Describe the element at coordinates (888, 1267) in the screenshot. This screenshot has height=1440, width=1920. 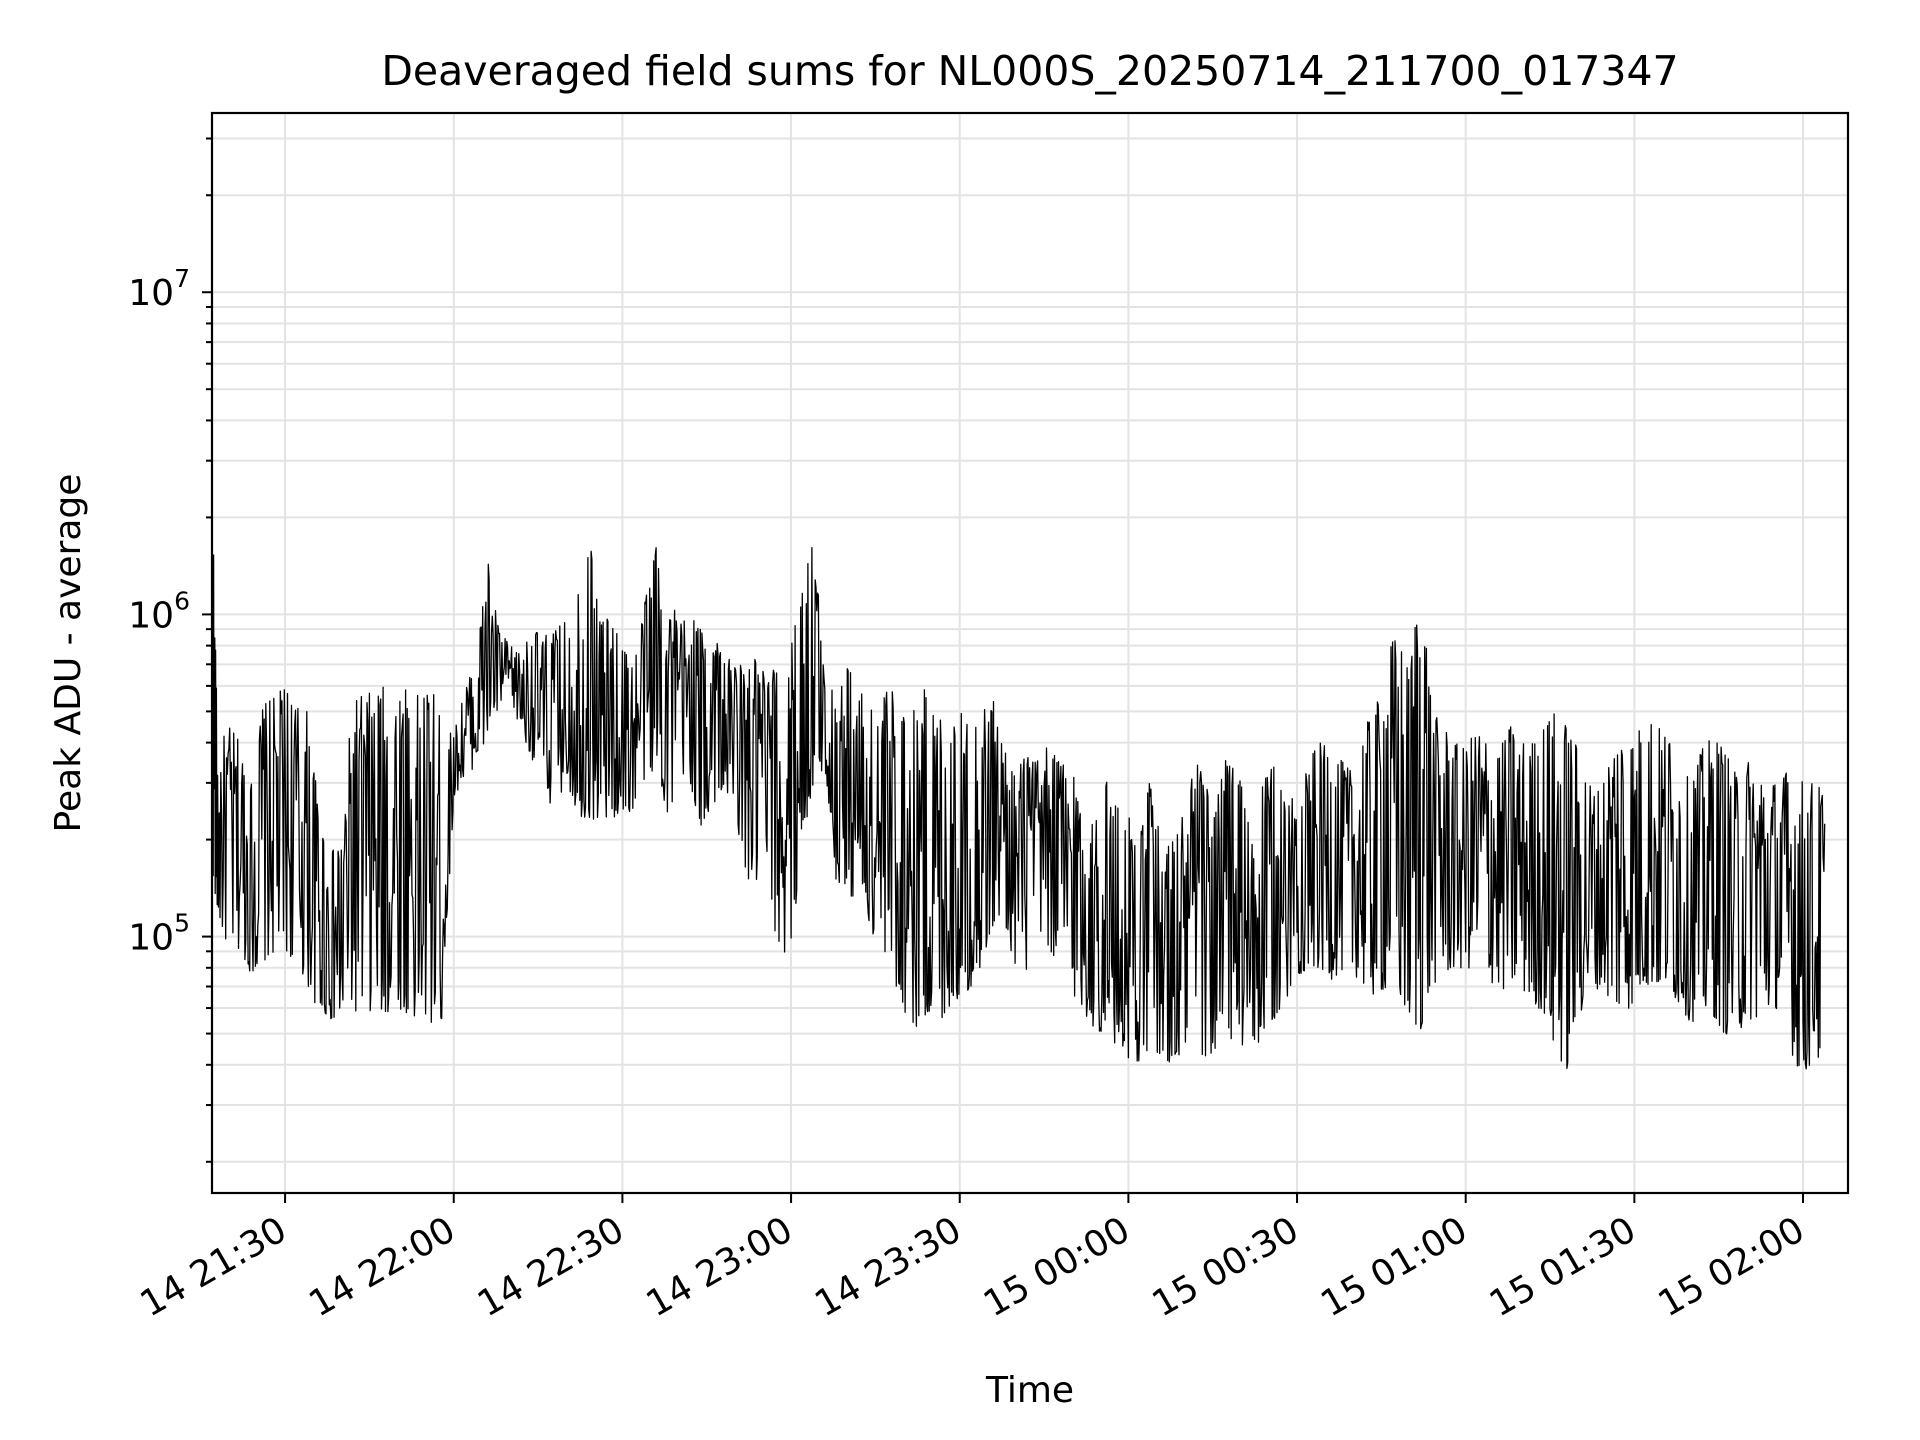
I see `x-tick-label: 14 23:30` at that location.